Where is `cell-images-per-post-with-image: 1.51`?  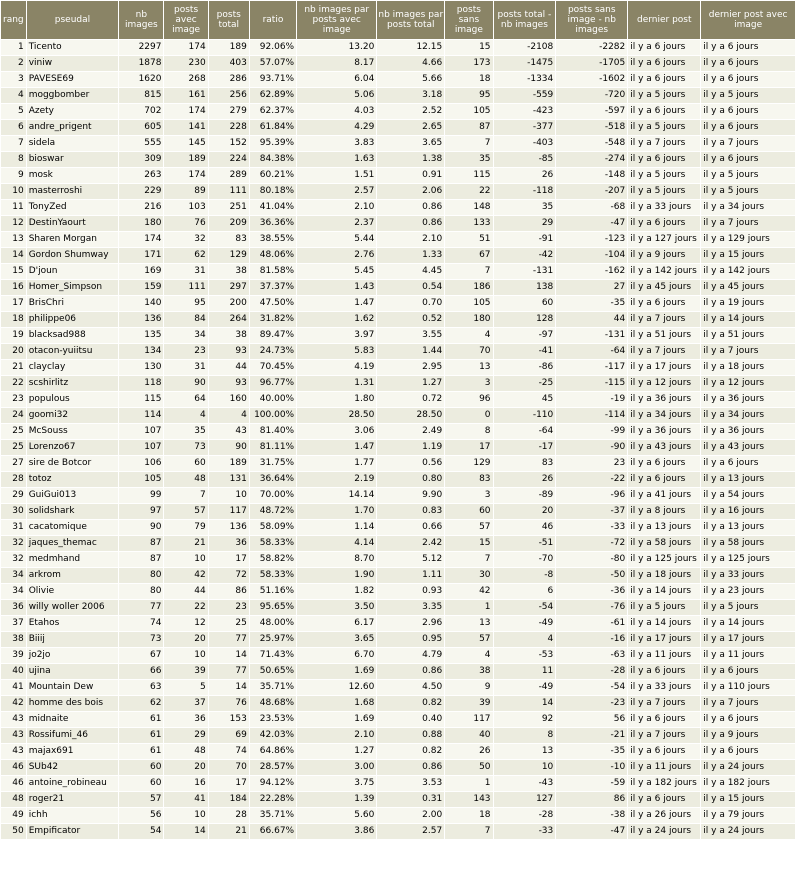
cell-images-per-post-with-image: 1.51 is located at coordinates (337, 175).